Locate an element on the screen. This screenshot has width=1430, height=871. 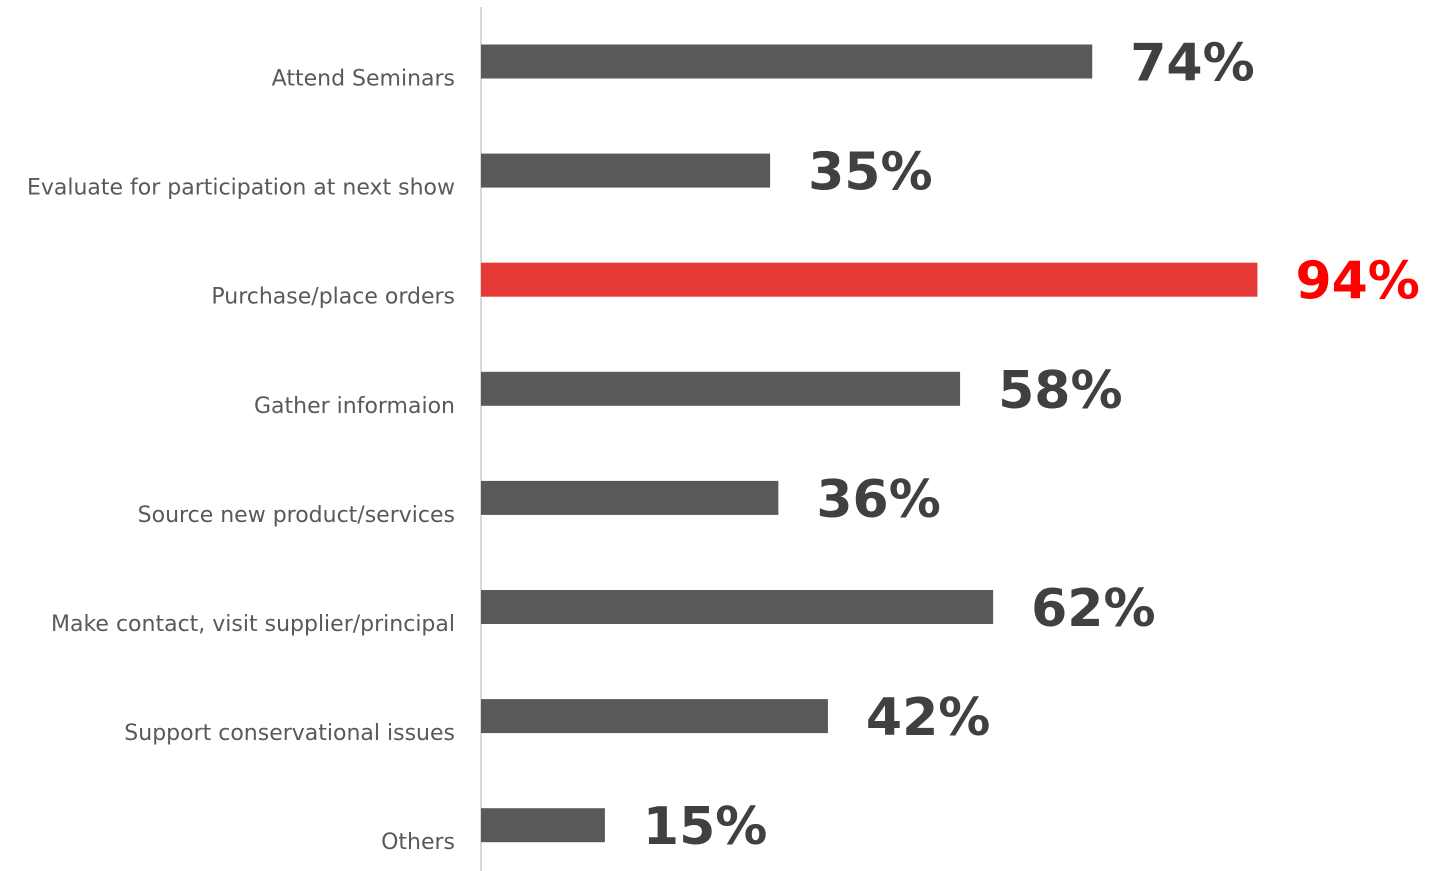
category-label: Evaluate for participation at next show is located at coordinates (241, 188).